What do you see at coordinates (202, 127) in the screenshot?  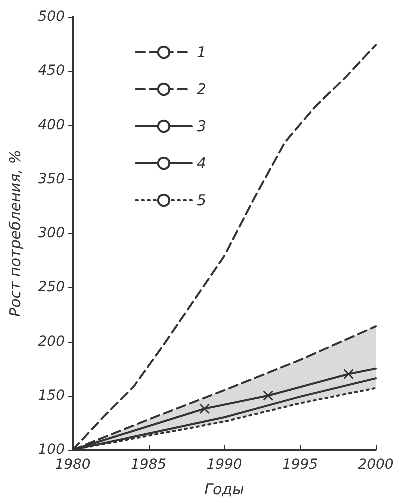 I see `legend-label: 3` at bounding box center [202, 127].